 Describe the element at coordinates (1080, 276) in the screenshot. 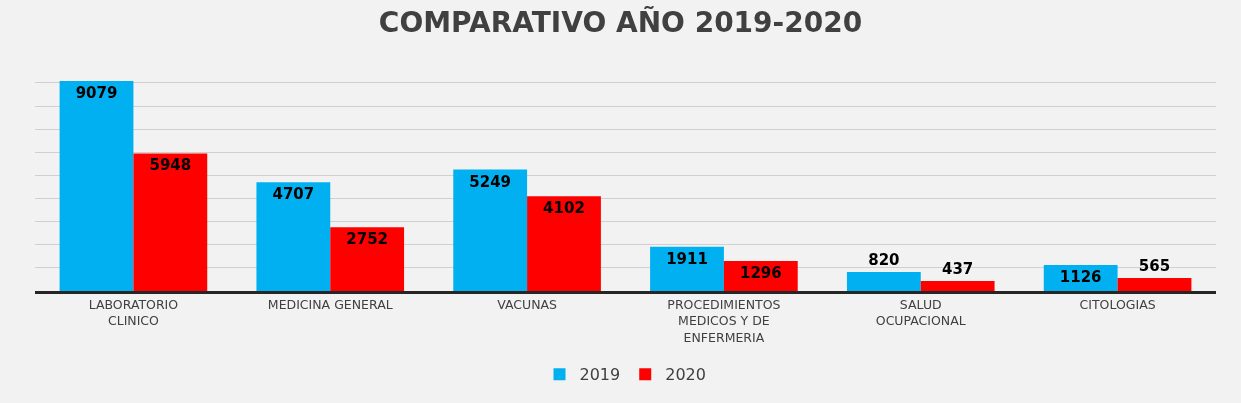

I see `data-label: 1126` at that location.